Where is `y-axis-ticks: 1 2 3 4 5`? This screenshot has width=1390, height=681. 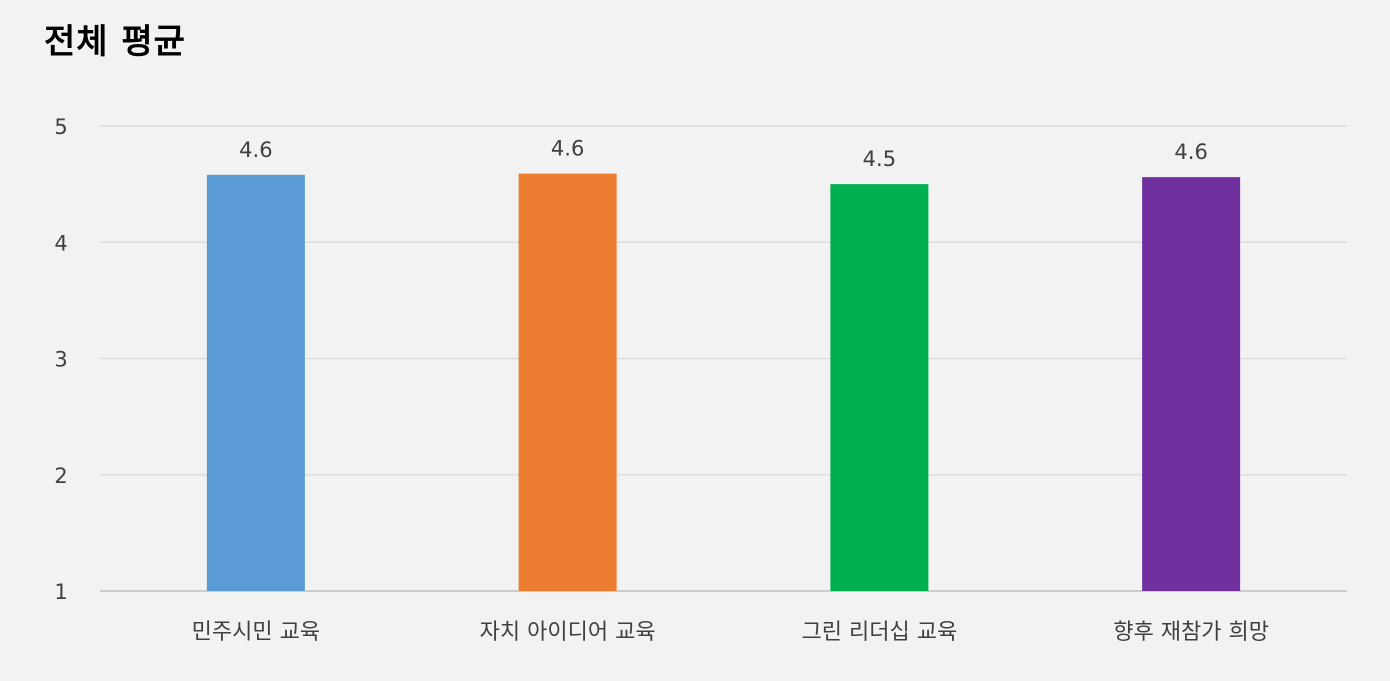 y-axis-ticks: 1 2 3 4 5 is located at coordinates (60, 359).